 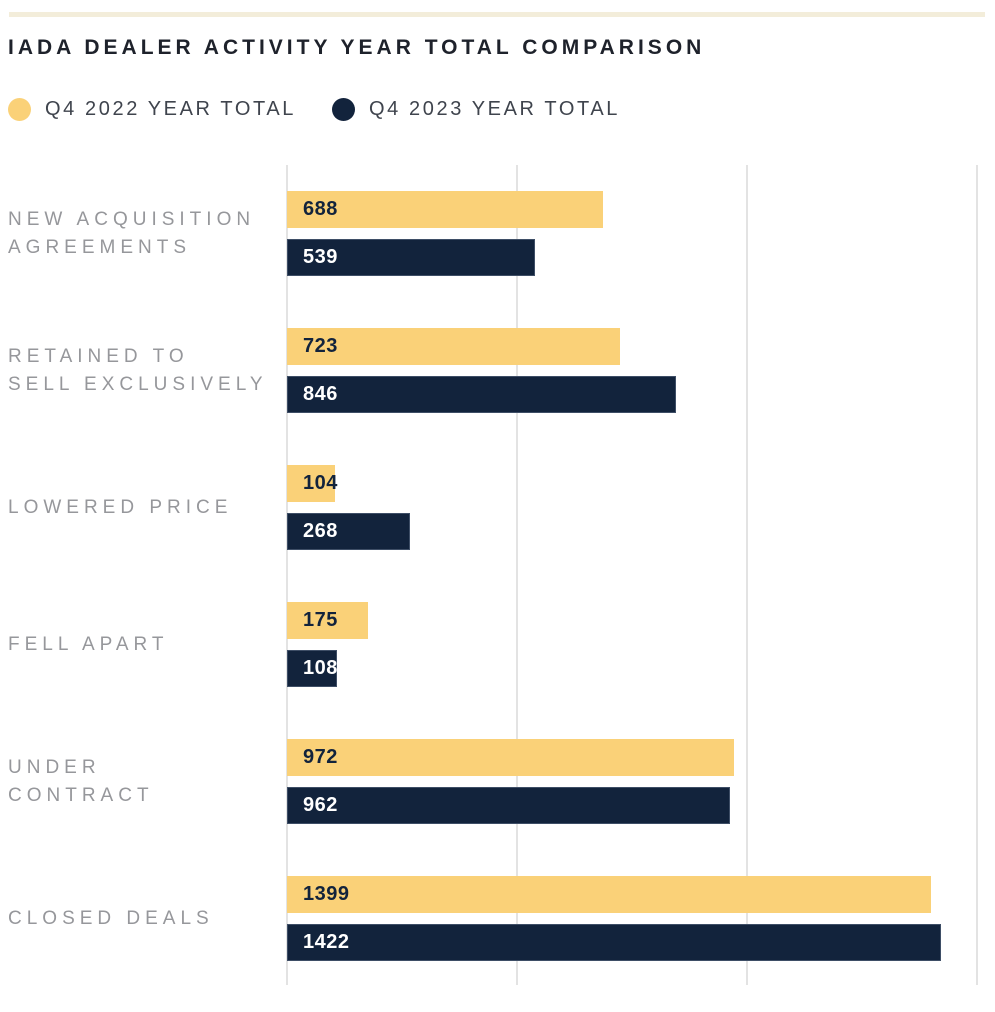 What do you see at coordinates (641, 918) in the screenshot?
I see `bar-pair: 1399 1422` at bounding box center [641, 918].